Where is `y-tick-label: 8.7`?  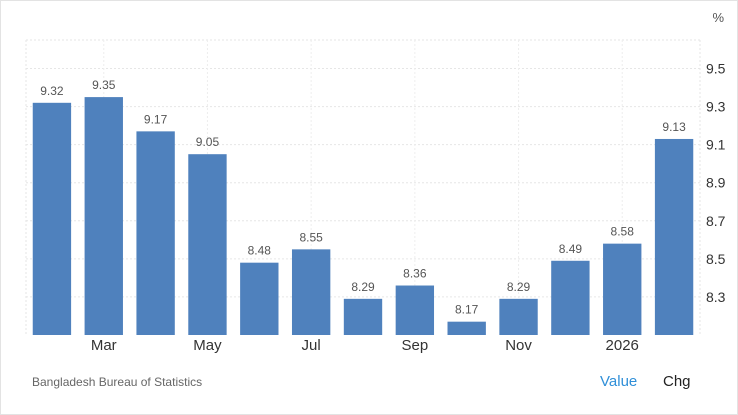
y-tick-label: 8.7 is located at coordinates (716, 221).